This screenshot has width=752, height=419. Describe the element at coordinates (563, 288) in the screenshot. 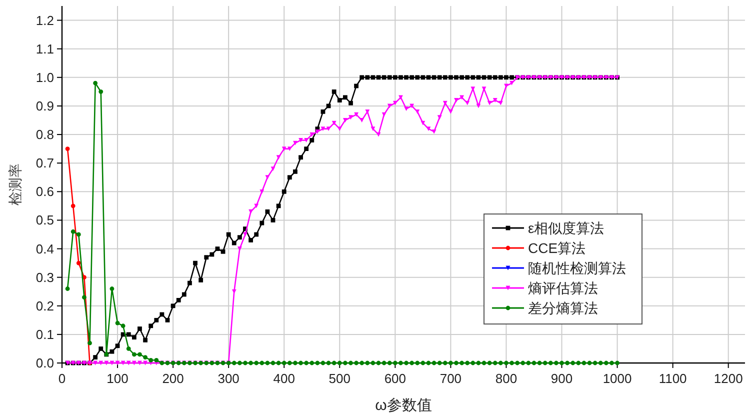

I see `legend-label: 熵评估算法` at that location.